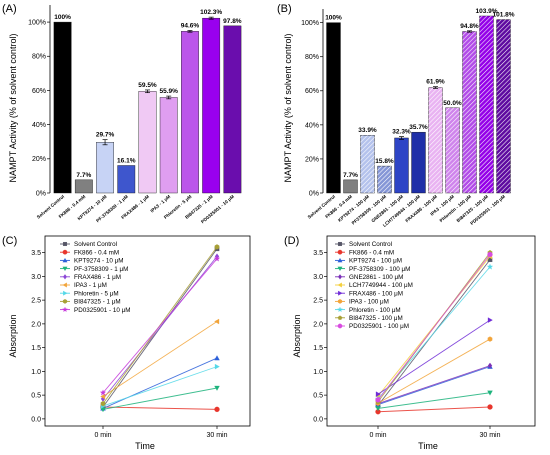 Image resolution: width=550 pixels, height=455 pixels. I want to click on b-category-label: Solvent Control, so click(321, 207).